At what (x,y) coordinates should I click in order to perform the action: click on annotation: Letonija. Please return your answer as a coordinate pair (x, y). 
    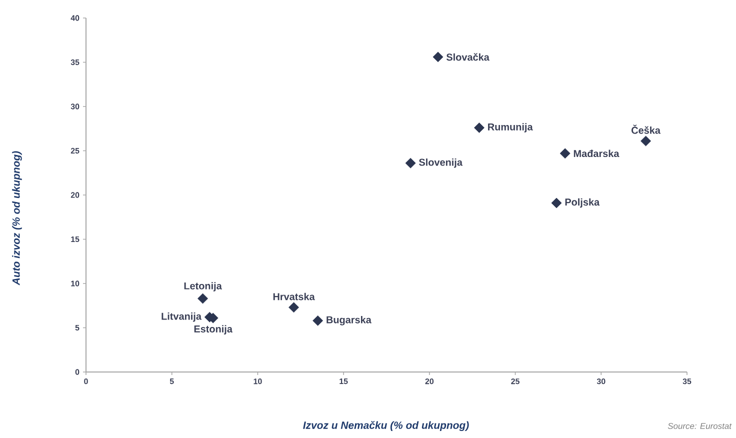
    Looking at the image, I should click on (203, 287).